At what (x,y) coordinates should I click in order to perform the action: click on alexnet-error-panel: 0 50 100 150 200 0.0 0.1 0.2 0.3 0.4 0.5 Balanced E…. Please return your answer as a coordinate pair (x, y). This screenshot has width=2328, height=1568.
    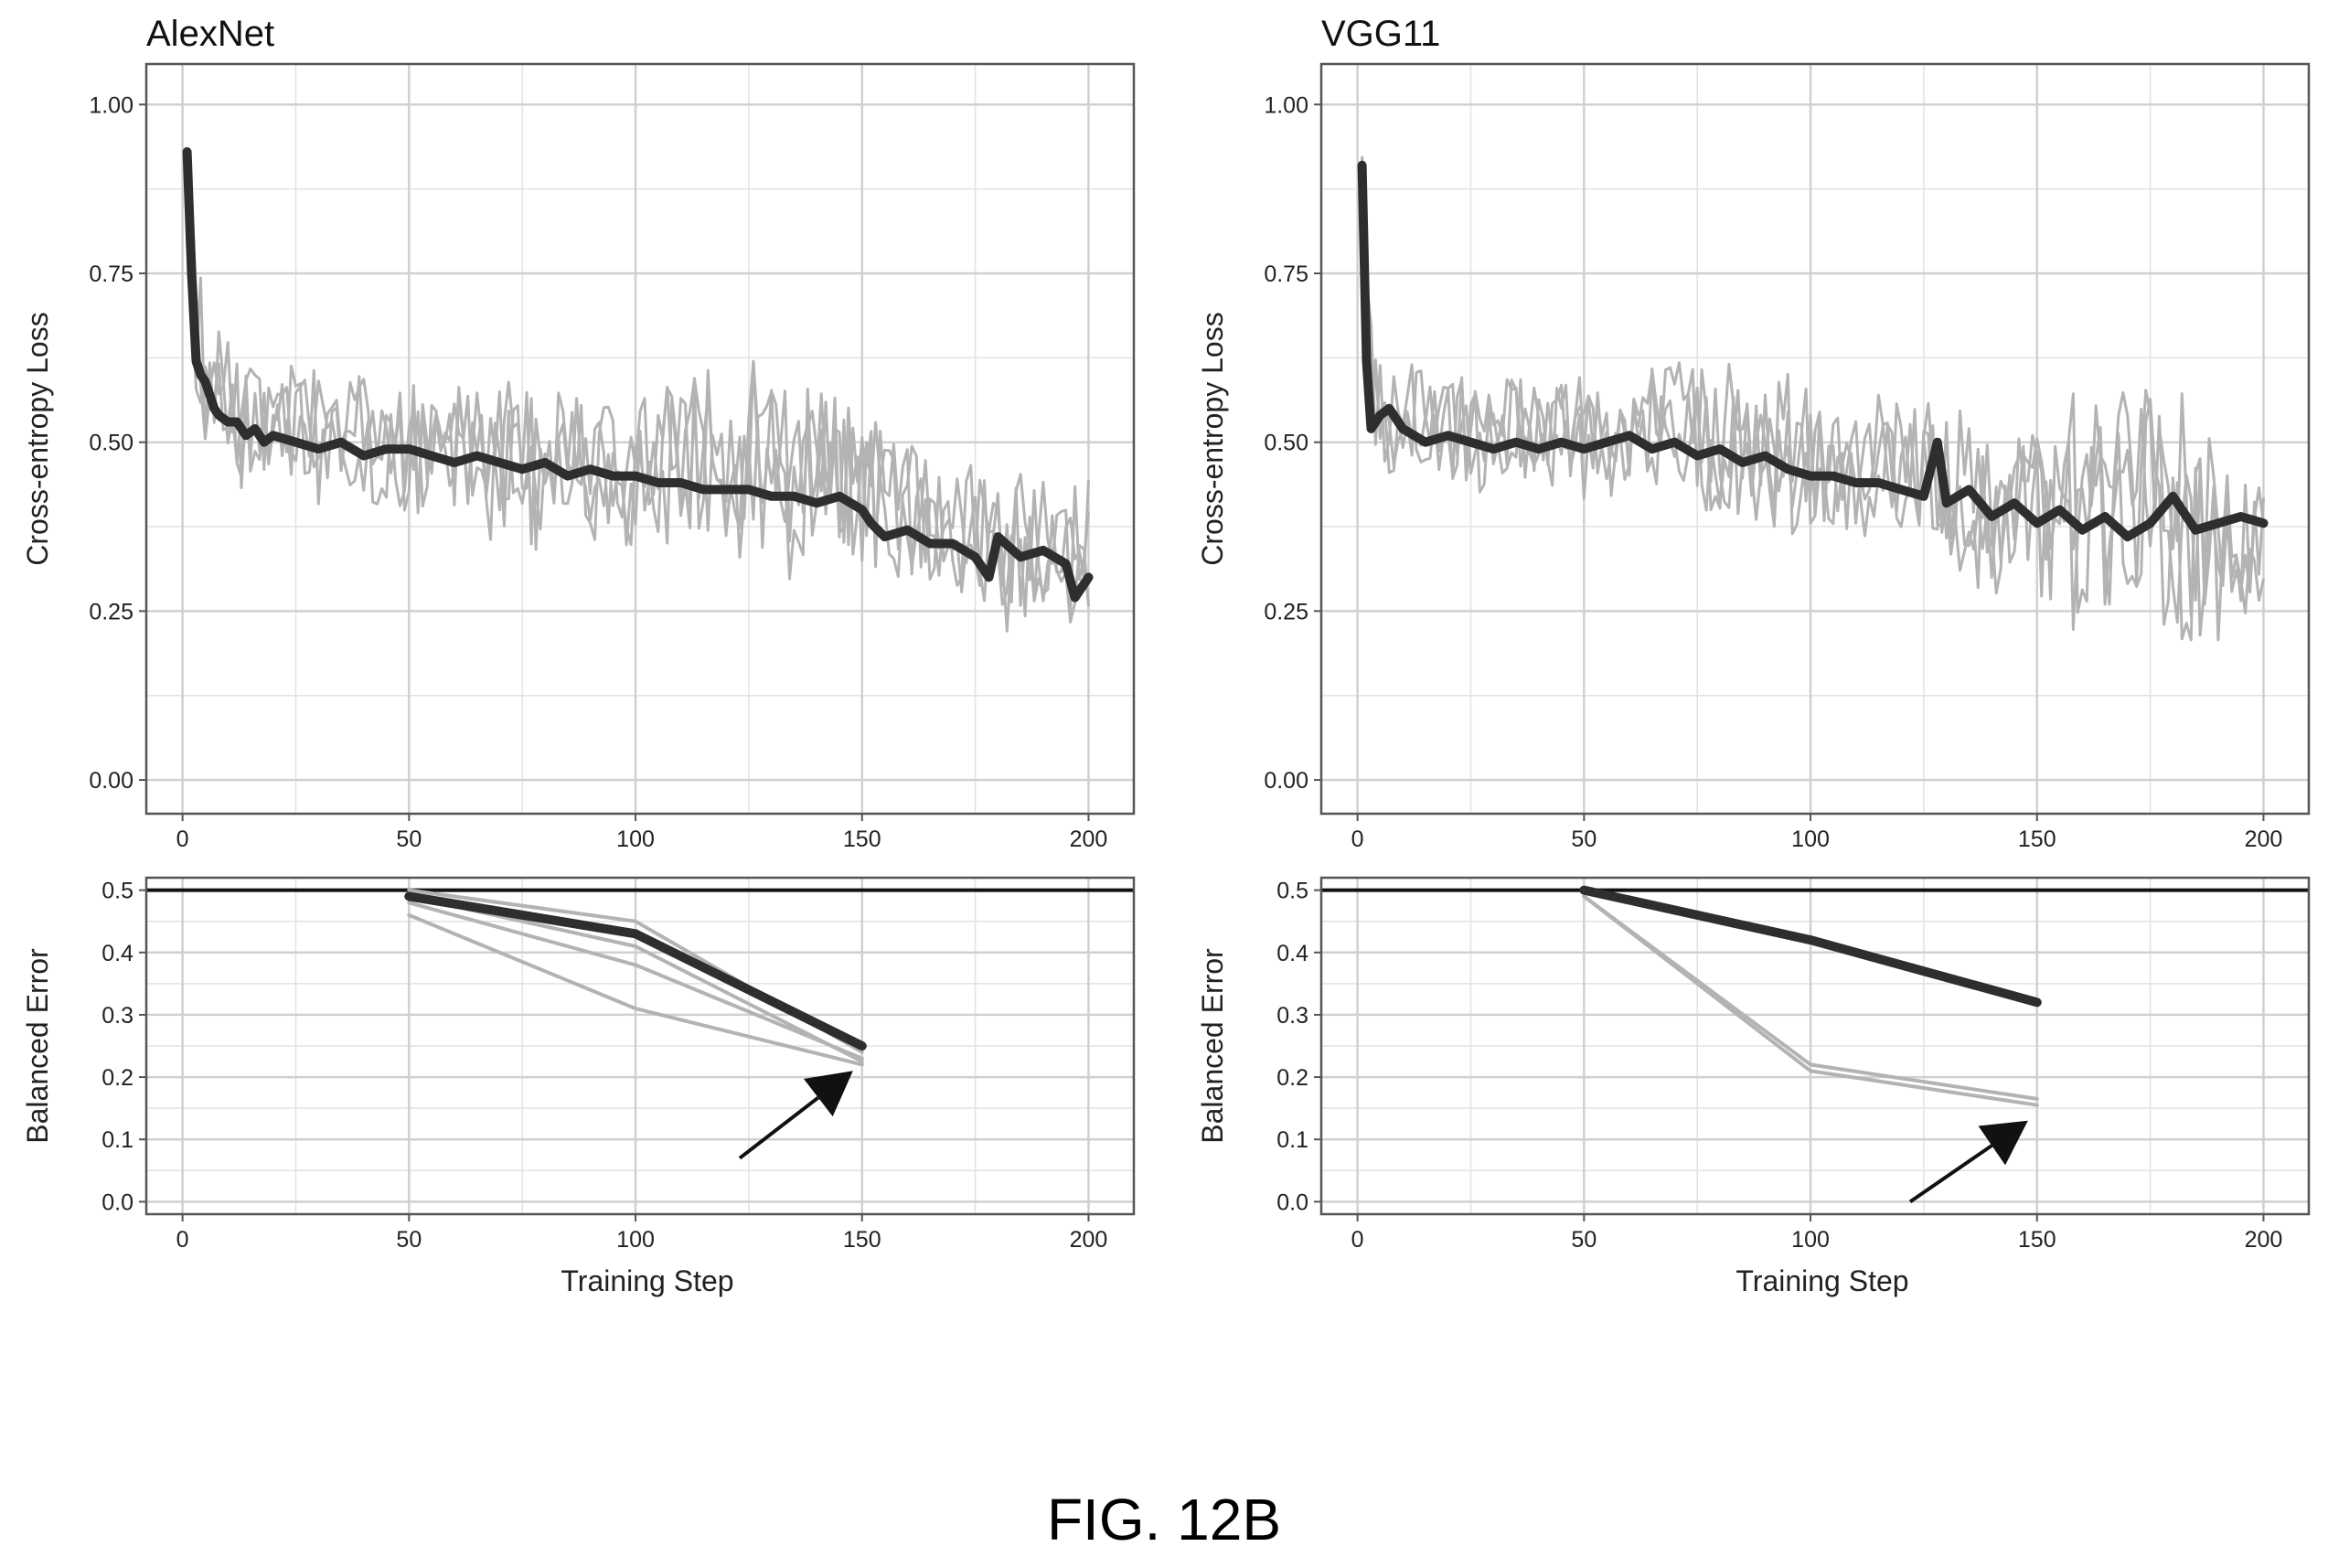
    Looking at the image, I should click on (578, 1086).